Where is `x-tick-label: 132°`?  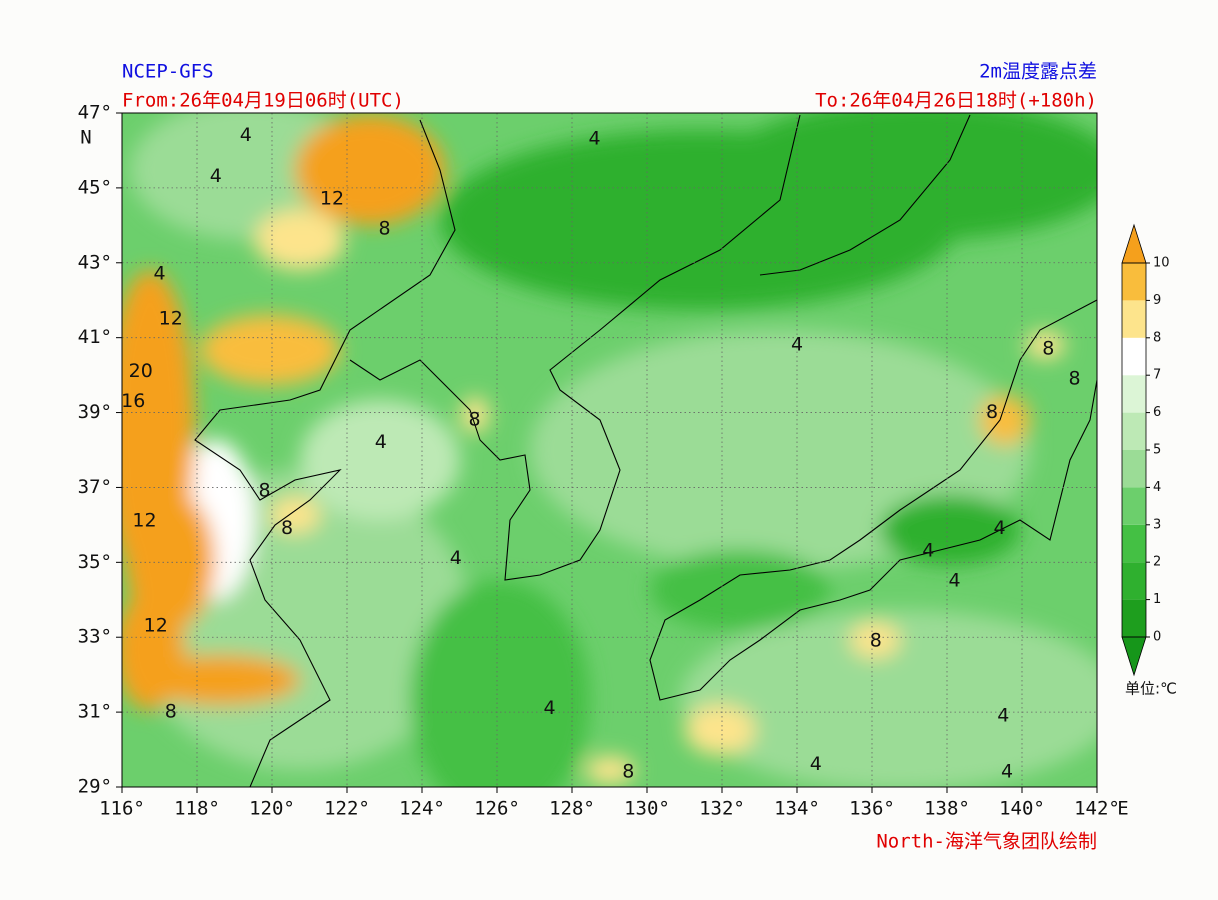 x-tick-label: 132° is located at coordinates (722, 809).